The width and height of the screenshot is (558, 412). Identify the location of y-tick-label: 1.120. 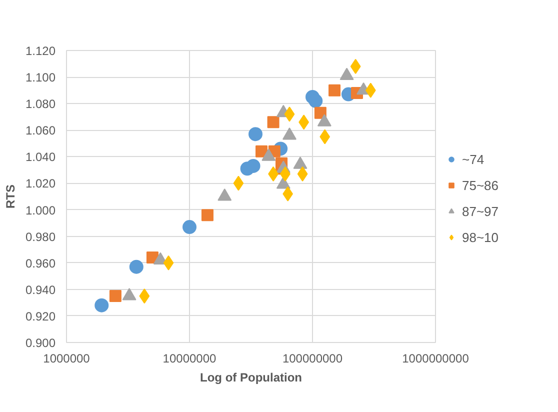
(40, 51).